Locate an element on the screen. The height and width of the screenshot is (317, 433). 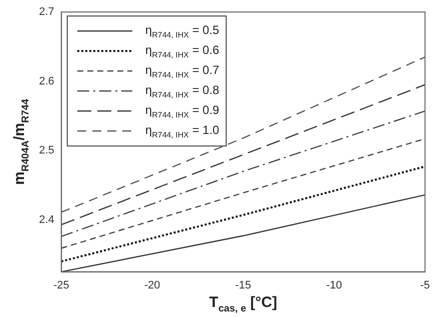
y-axis-title: mR404A/mR744 is located at coordinates (21, 141).